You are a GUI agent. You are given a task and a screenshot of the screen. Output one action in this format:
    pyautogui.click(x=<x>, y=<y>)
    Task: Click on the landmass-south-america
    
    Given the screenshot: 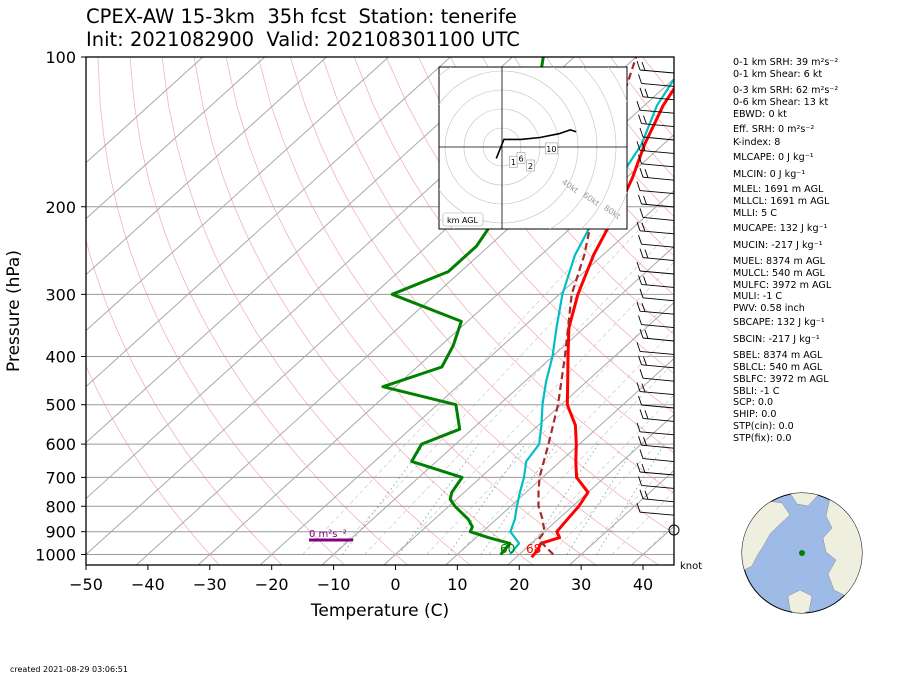 What is the action you would take?
    pyautogui.click(x=800, y=601)
    